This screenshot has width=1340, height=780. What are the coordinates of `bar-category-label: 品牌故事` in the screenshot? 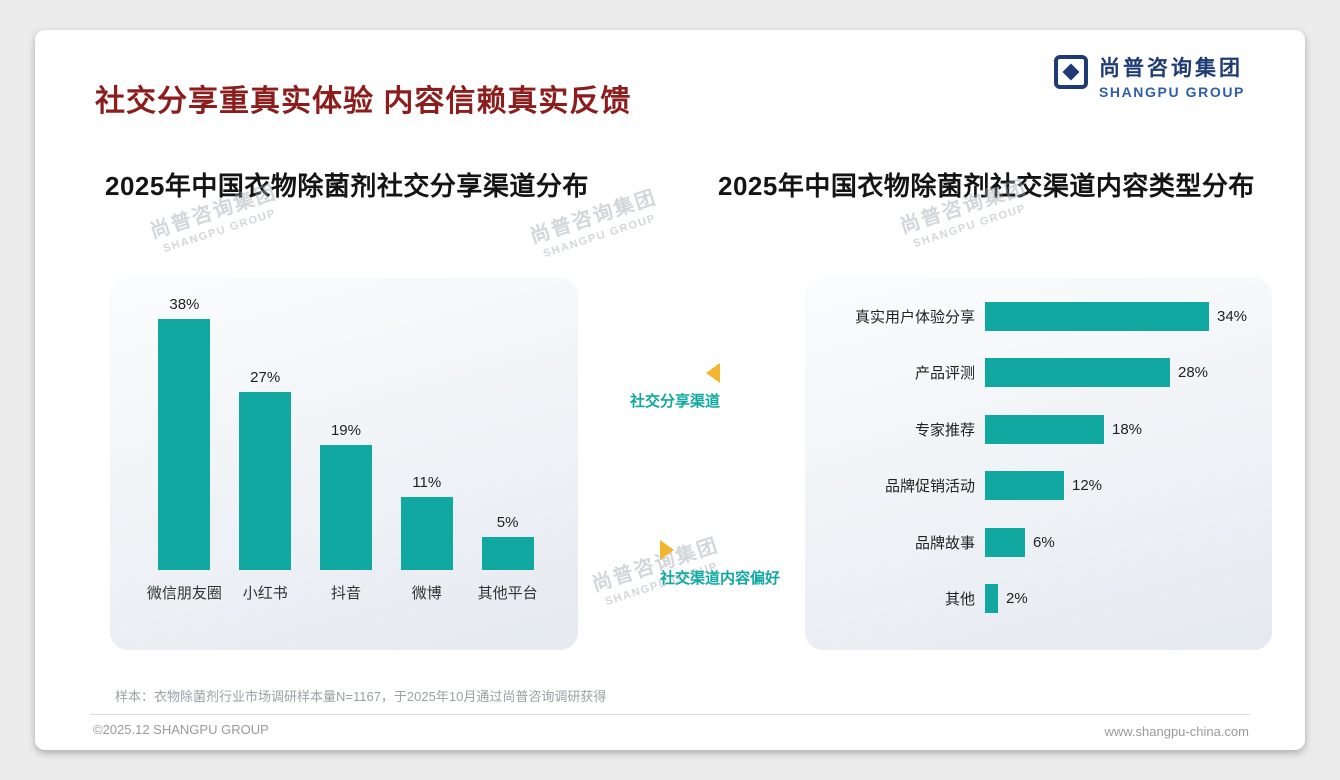 It's located at (944, 543).